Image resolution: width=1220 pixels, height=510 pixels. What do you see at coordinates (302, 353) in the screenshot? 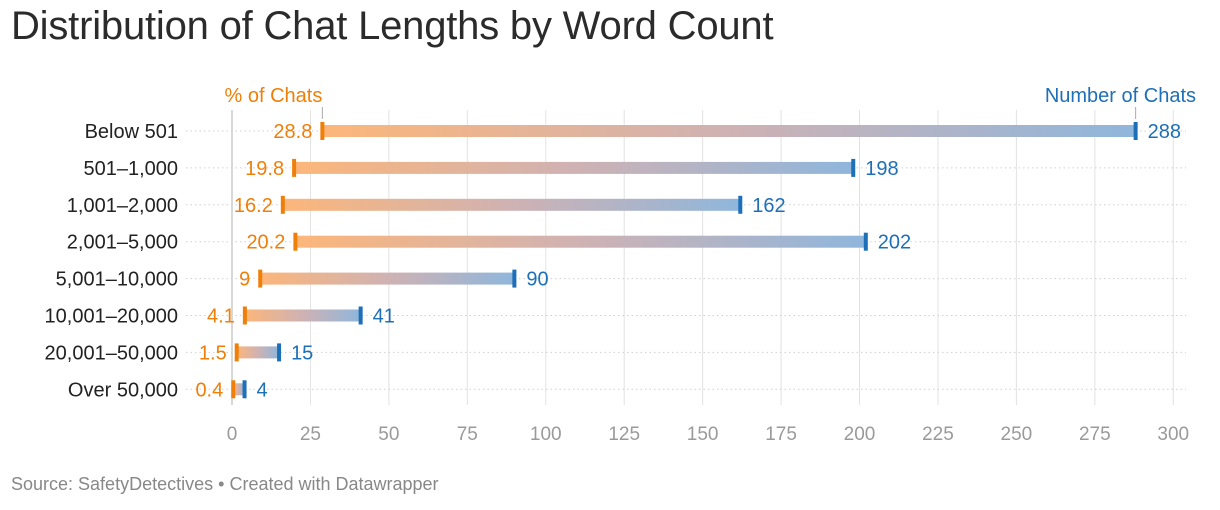
I see `count-value-label: 15` at bounding box center [302, 353].